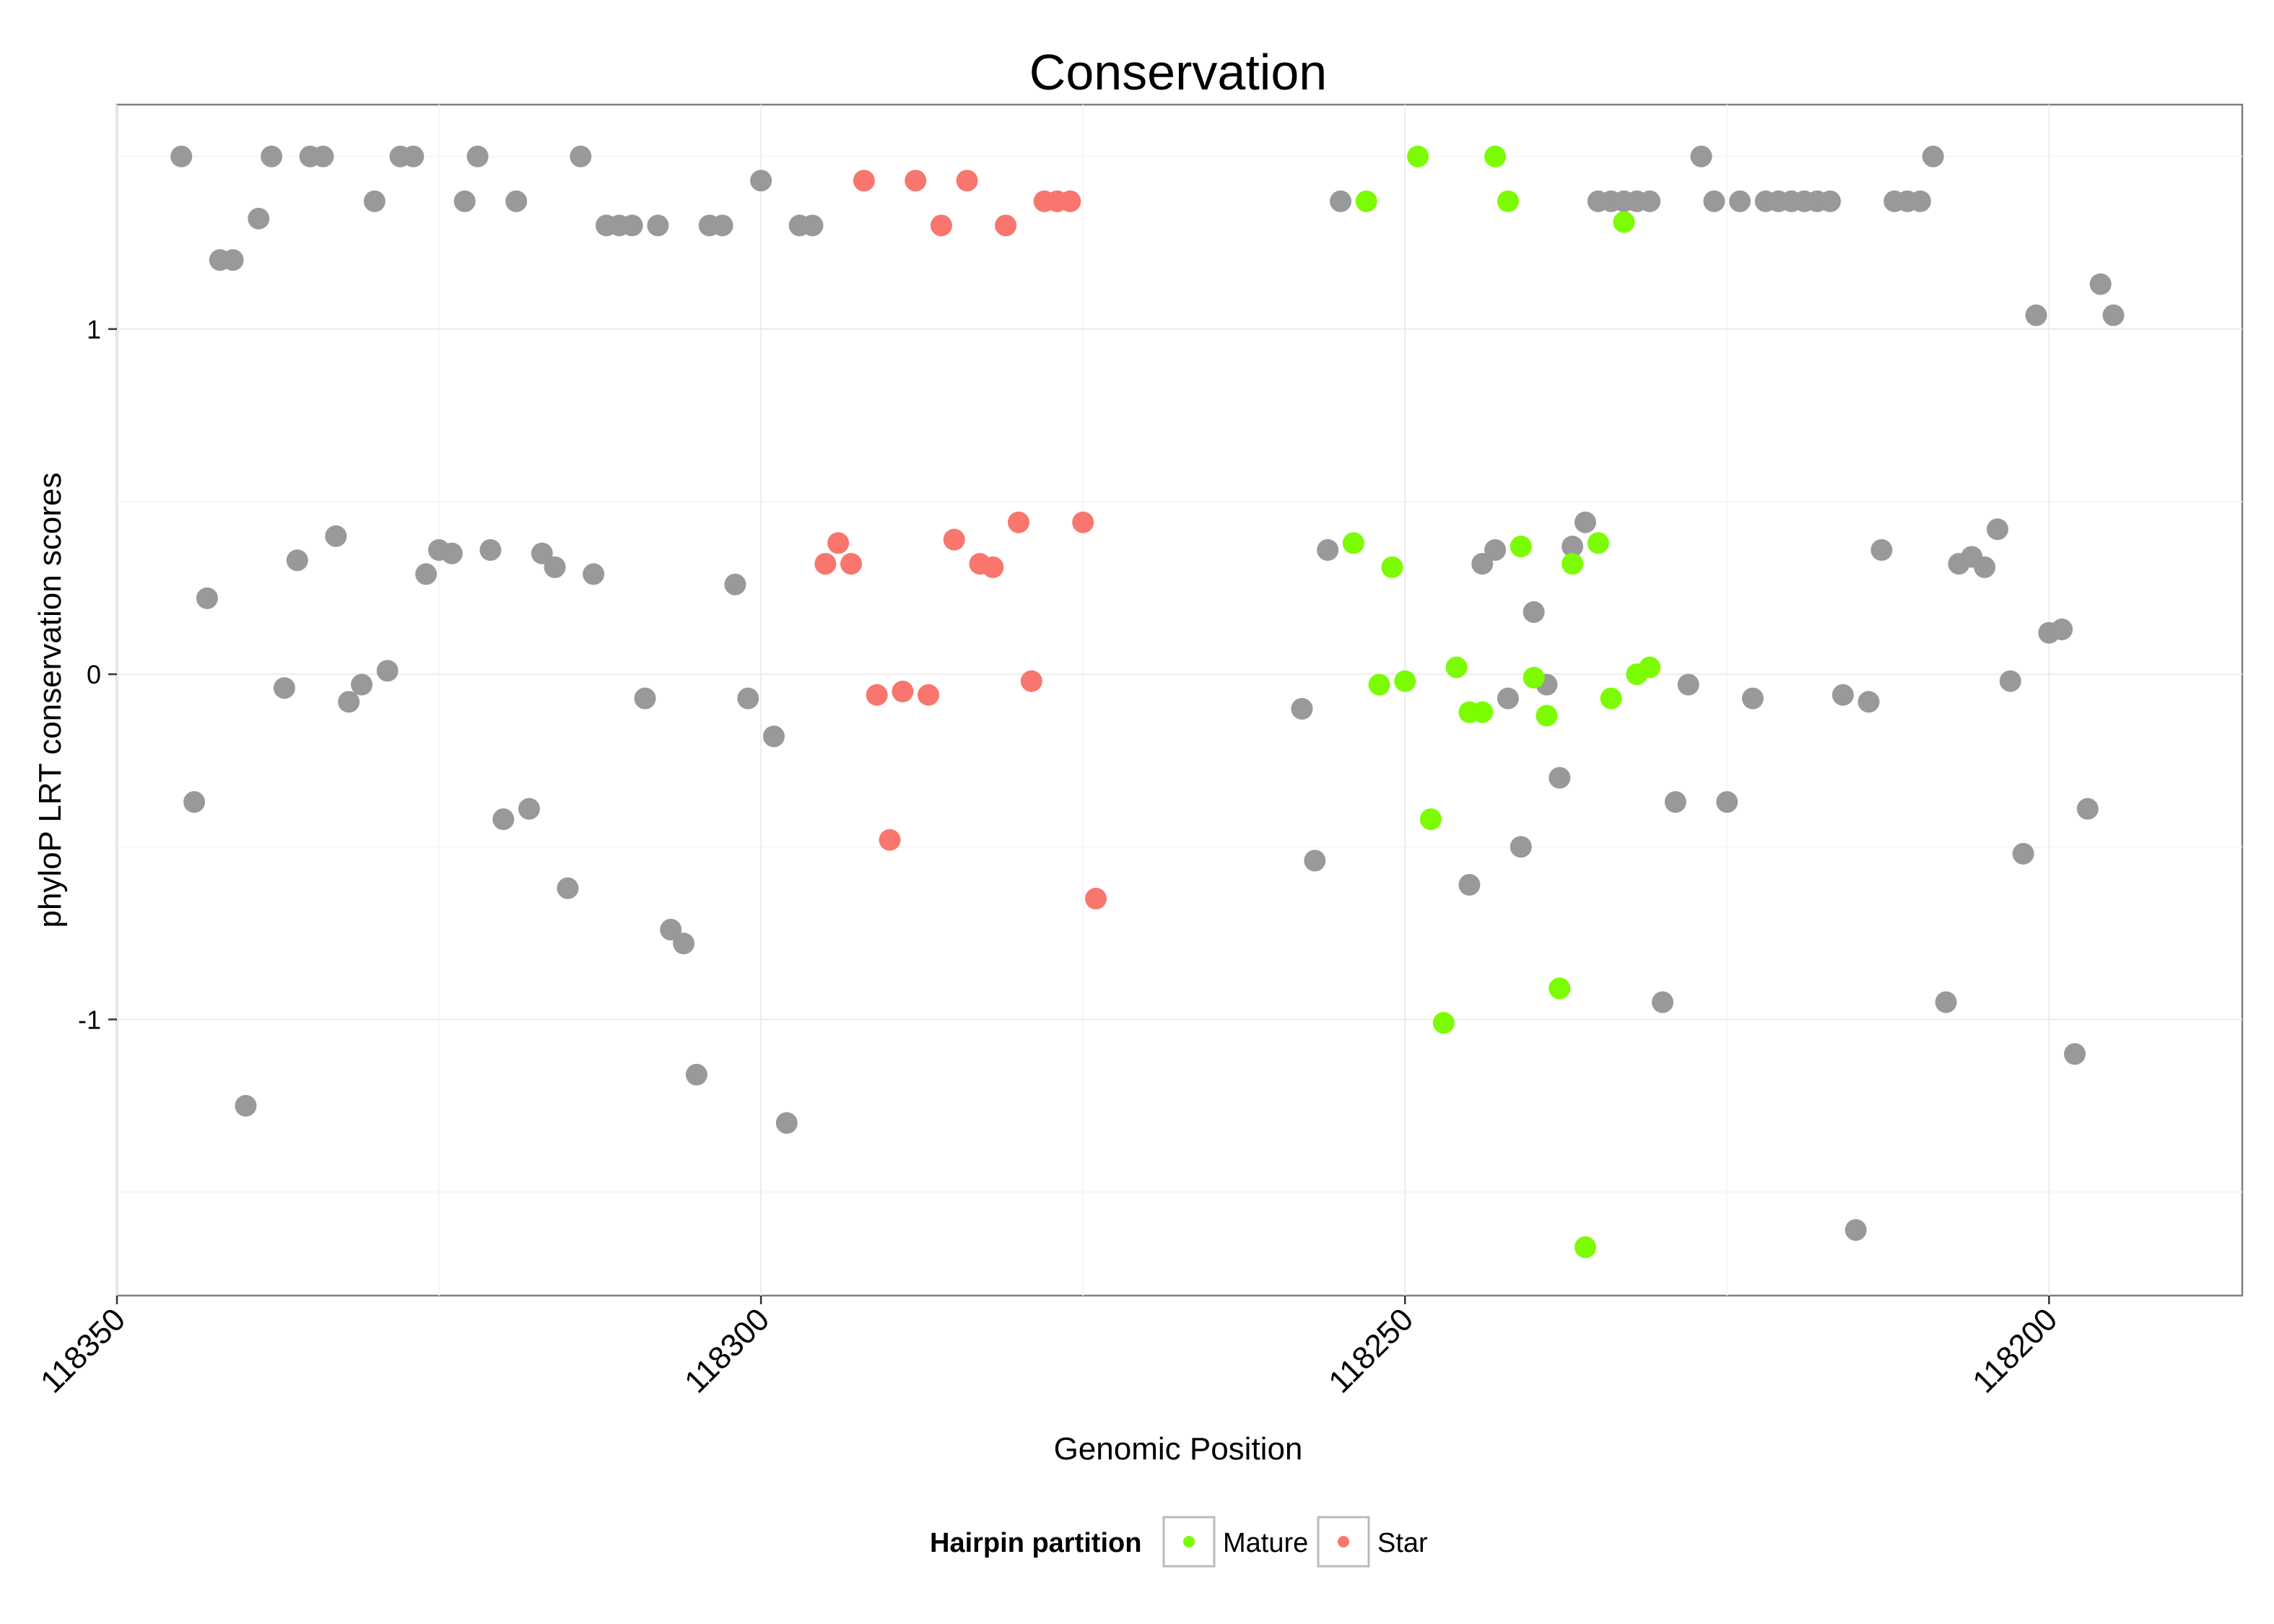 The image size is (2274, 1624). What do you see at coordinates (1403, 1543) in the screenshot?
I see `legend-label-star: Star` at bounding box center [1403, 1543].